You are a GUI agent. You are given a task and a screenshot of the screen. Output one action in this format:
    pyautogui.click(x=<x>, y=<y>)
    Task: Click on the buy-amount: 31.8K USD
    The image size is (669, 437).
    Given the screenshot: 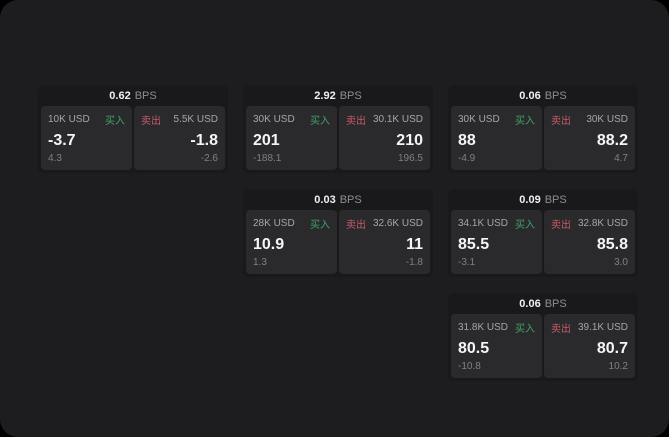 What is the action you would take?
    pyautogui.click(x=483, y=327)
    